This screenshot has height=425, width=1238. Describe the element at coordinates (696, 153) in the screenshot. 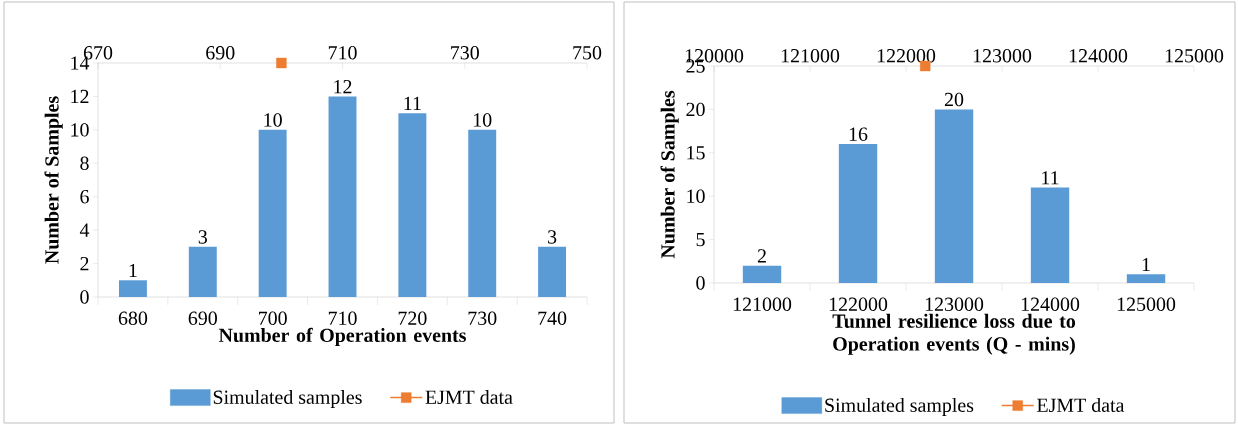

I see `y-tick-label: 15` at that location.